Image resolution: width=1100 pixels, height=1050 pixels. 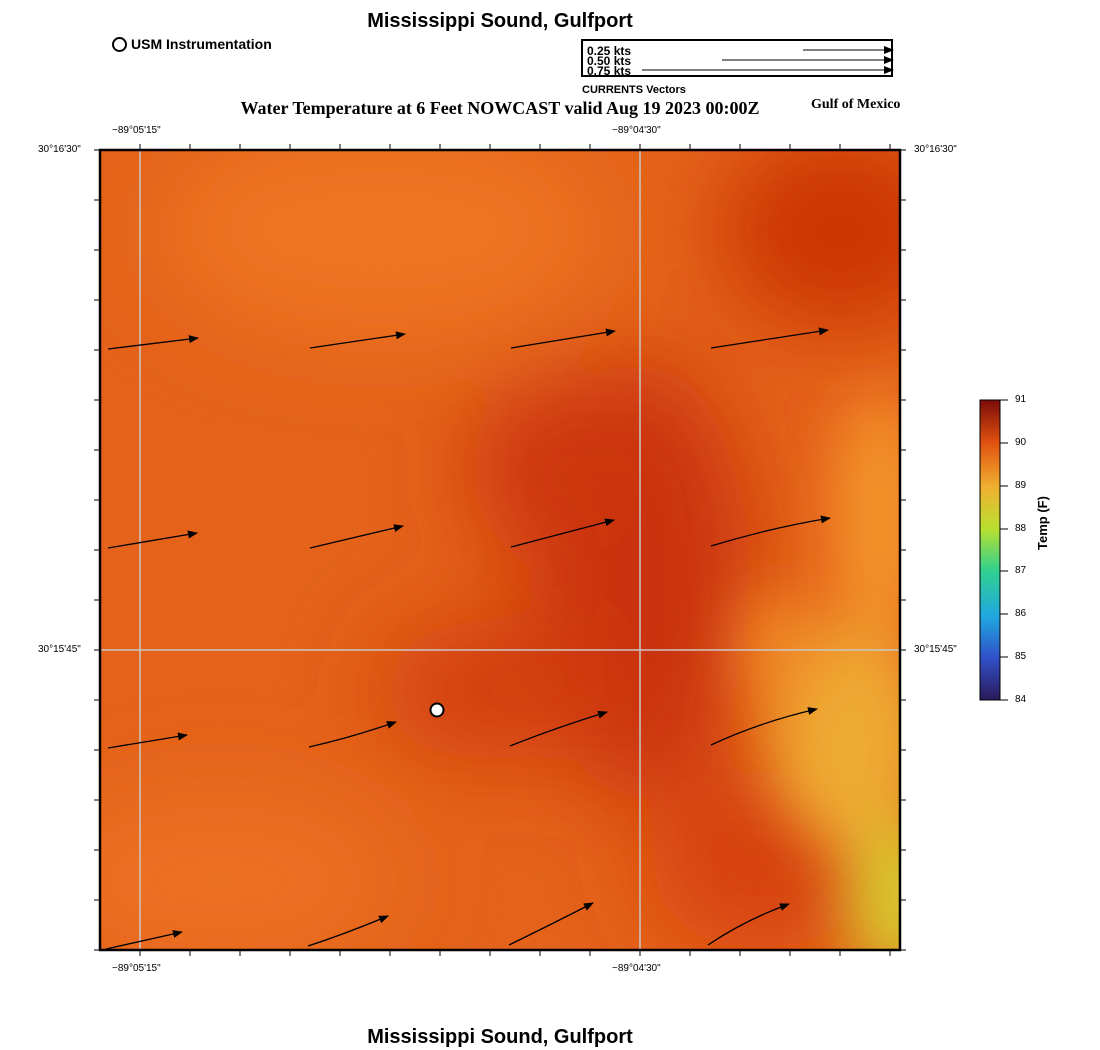 What do you see at coordinates (1021, 570) in the screenshot?
I see `colorbar-tick-label: 87` at bounding box center [1021, 570].